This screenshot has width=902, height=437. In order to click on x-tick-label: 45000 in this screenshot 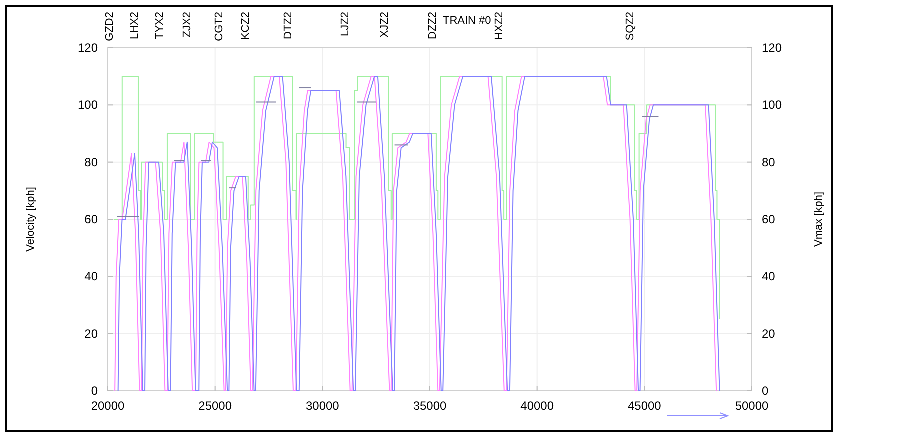, I will do `click(645, 406)`.